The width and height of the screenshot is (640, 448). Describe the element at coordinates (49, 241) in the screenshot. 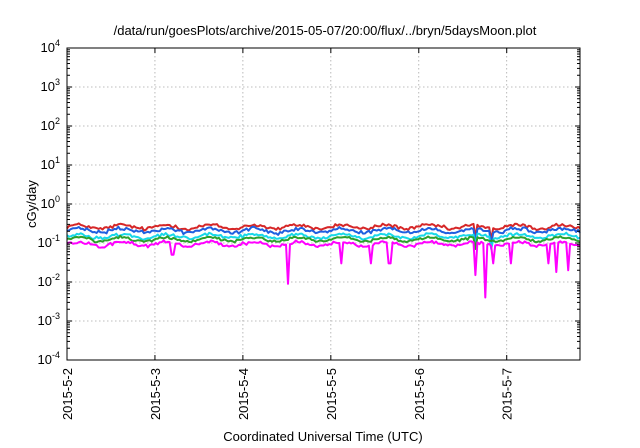

I see `y-tick-label: 10⁻¹` at that location.